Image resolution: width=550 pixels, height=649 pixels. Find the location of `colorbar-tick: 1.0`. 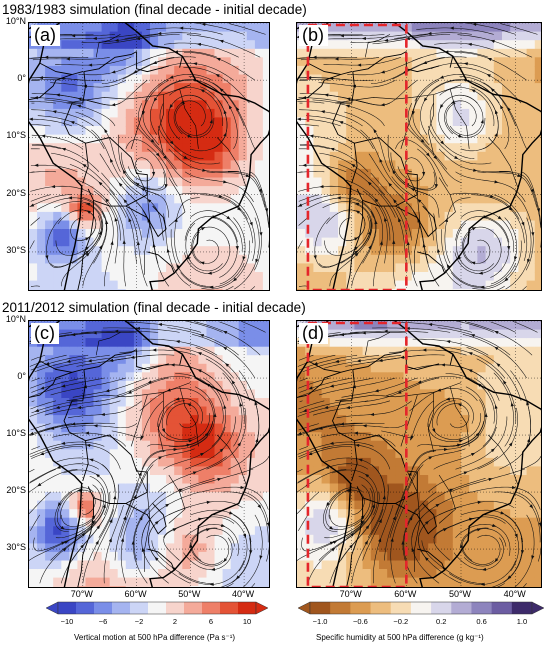

colorbar-tick: 1.0 is located at coordinates (522, 621).